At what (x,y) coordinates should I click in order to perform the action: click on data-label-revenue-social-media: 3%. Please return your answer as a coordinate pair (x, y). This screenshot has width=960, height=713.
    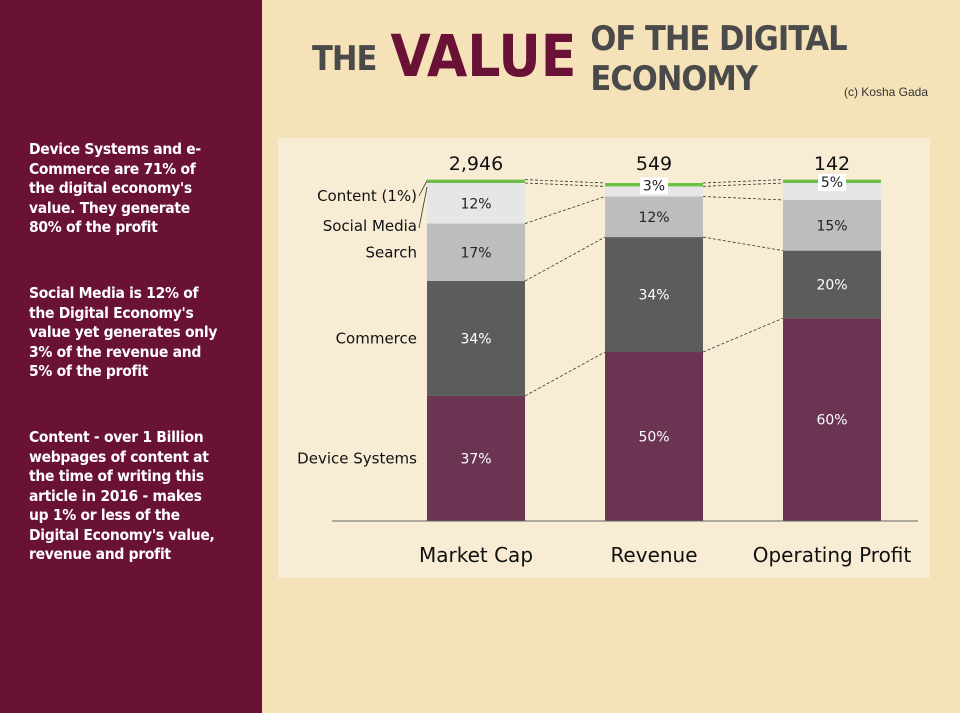
    Looking at the image, I should click on (654, 186).